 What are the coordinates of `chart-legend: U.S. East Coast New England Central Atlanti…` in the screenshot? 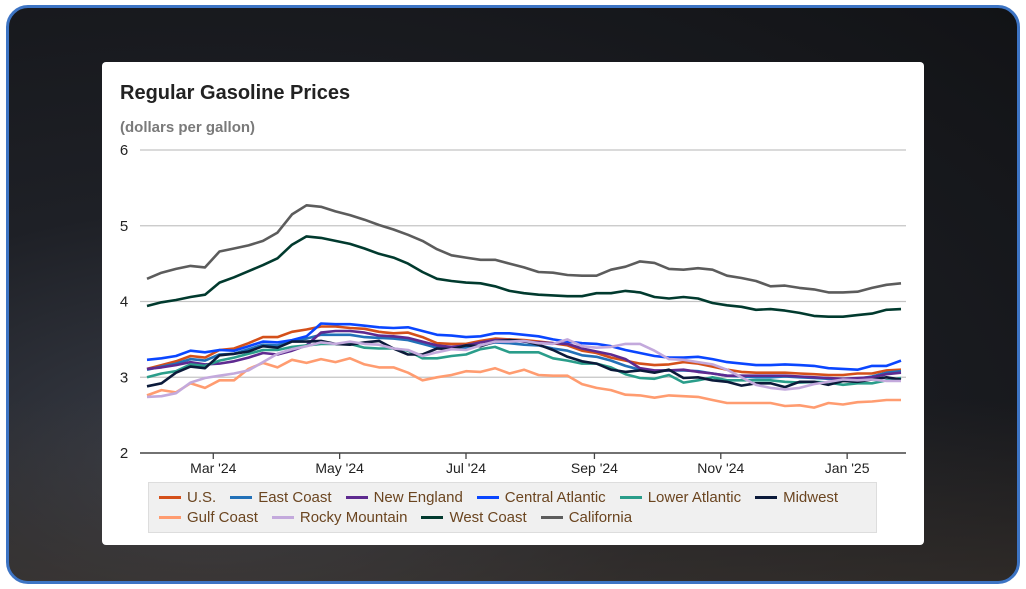 It's located at (512, 507).